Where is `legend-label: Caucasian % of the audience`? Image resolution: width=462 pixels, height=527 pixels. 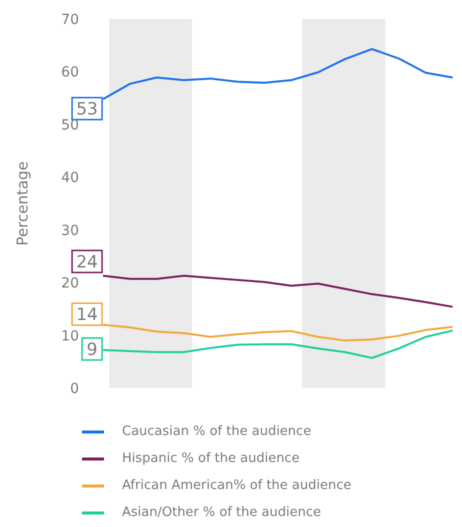 legend-label: Caucasian % of the audience is located at coordinates (217, 431).